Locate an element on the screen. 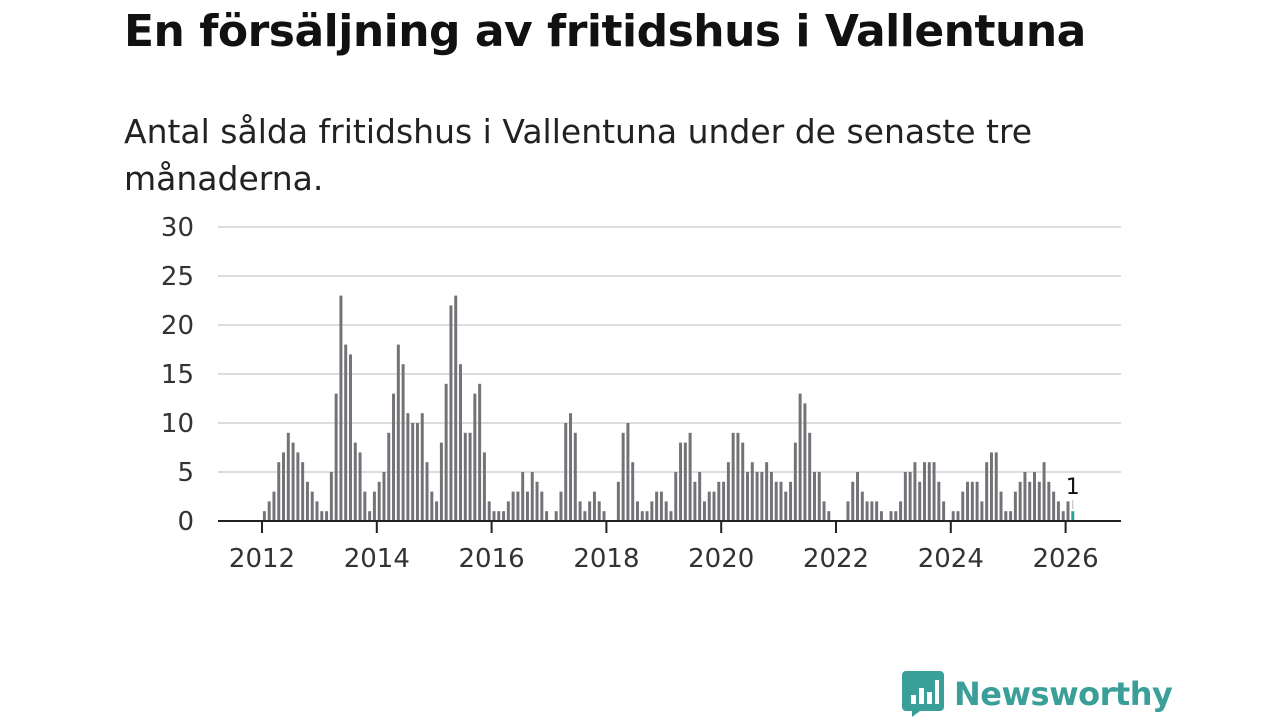 This screenshot has height=720, width=1280. x-tick-label: 2020 is located at coordinates (721, 559).